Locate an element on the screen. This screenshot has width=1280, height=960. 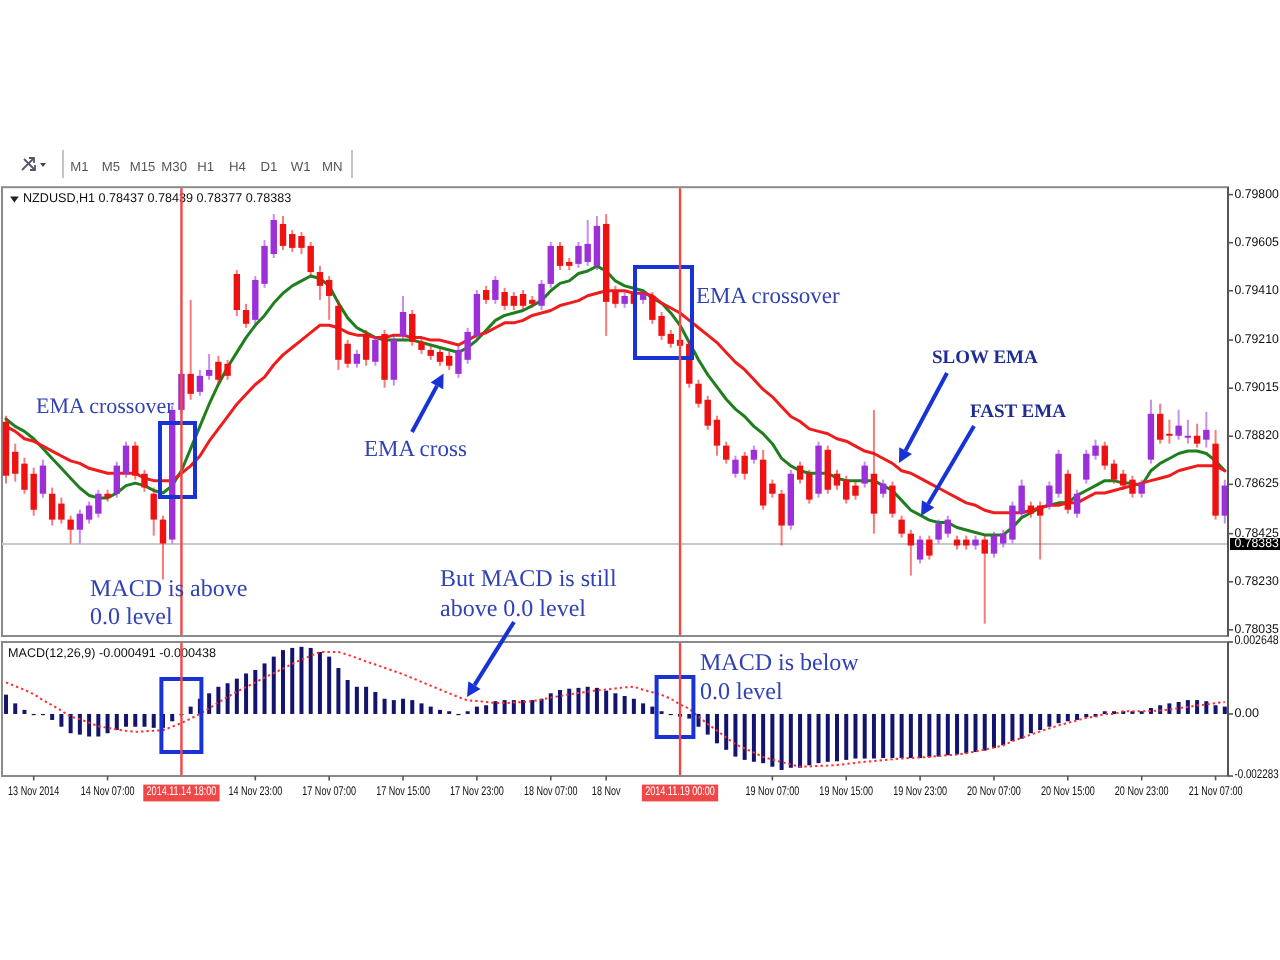
annotation: SLOW EMA is located at coordinates (985, 359).